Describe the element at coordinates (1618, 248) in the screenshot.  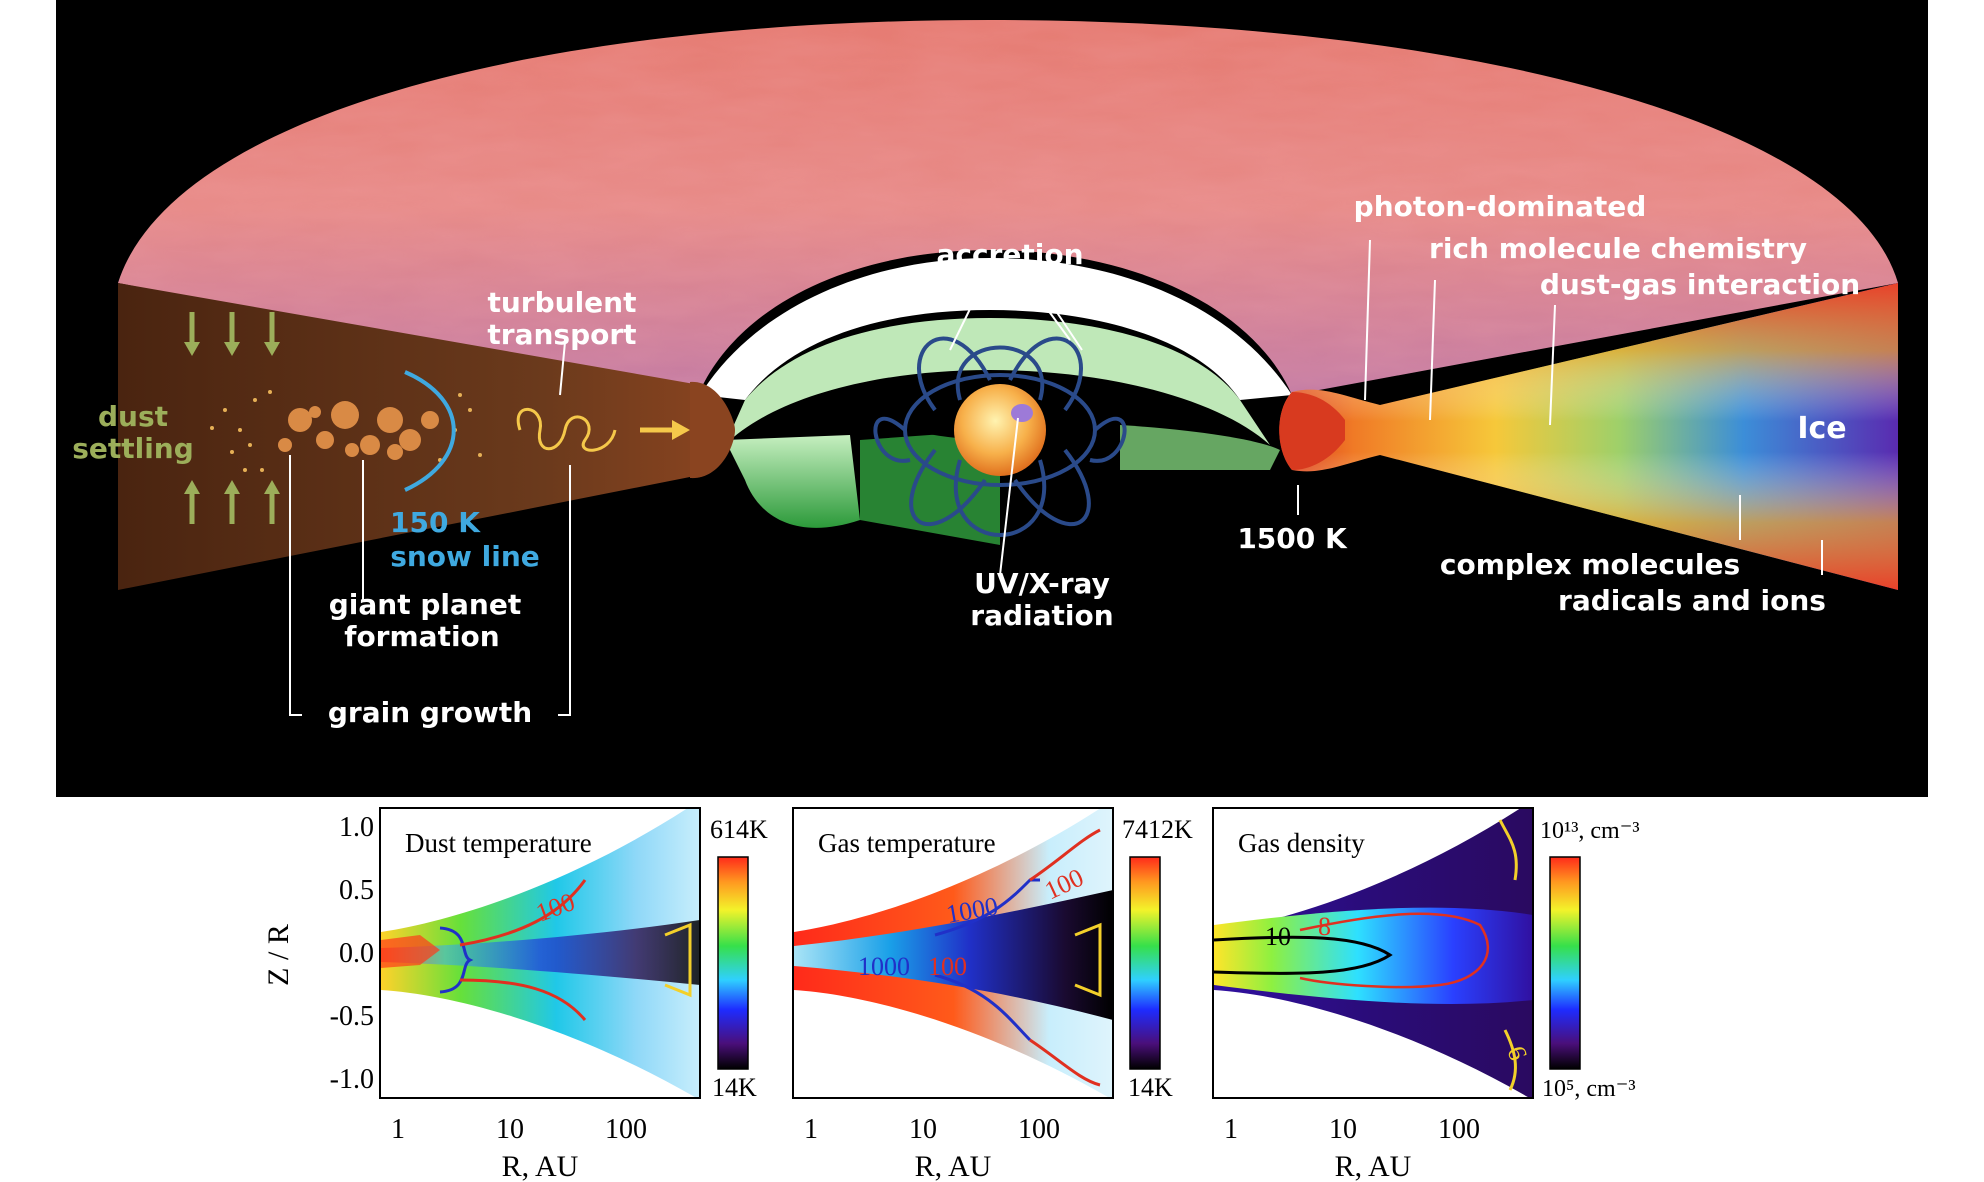
I see `label-rich-molecule-chemistry: rich molecule chemistry` at that location.